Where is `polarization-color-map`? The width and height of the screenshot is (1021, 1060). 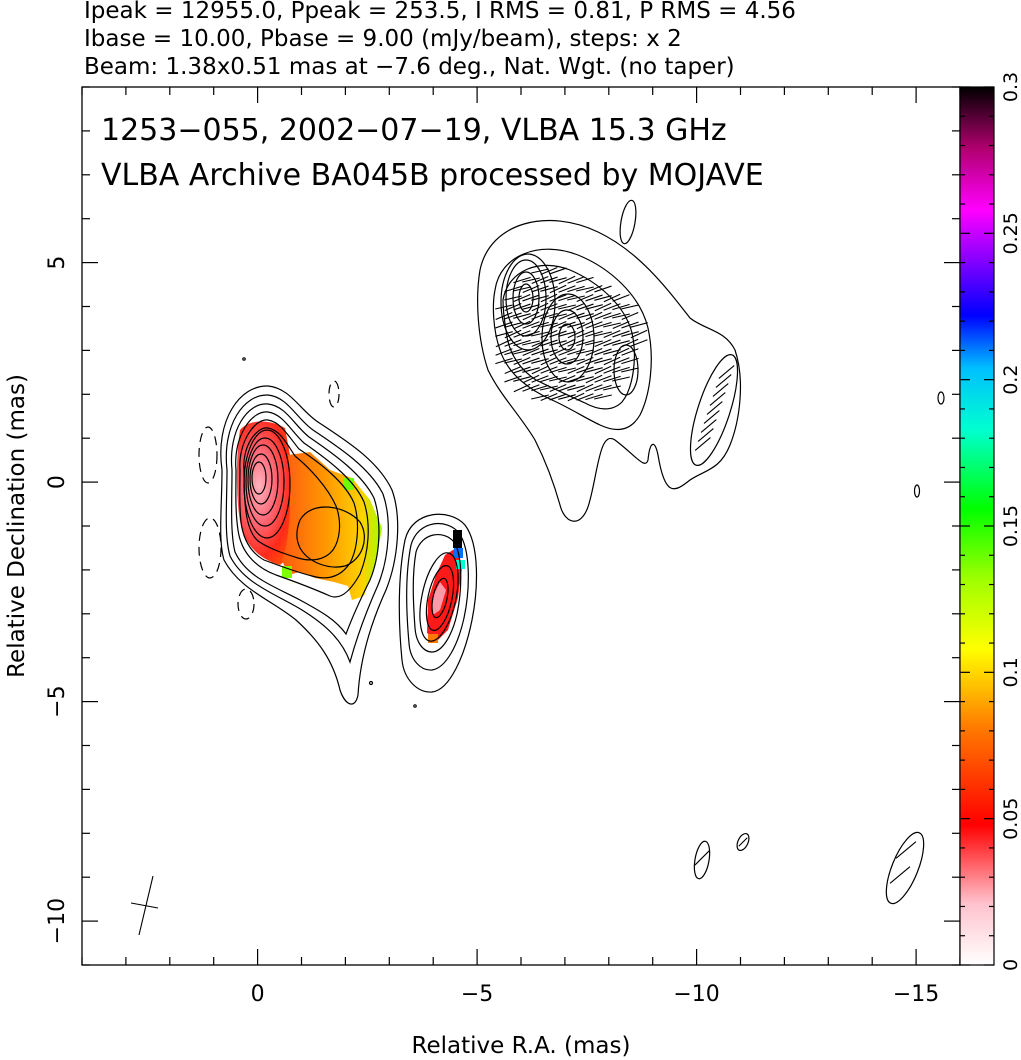 polarization-color-map is located at coordinates (350, 532).